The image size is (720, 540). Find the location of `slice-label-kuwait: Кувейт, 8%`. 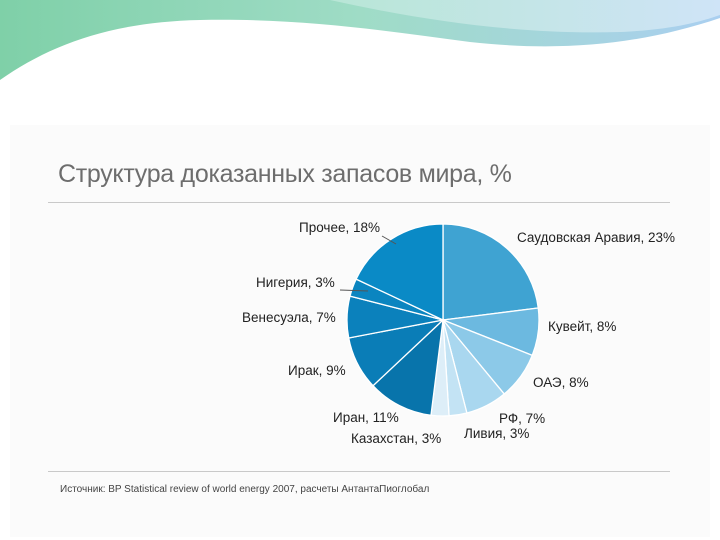

slice-label-kuwait: Кувейт, 8% is located at coordinates (582, 326).